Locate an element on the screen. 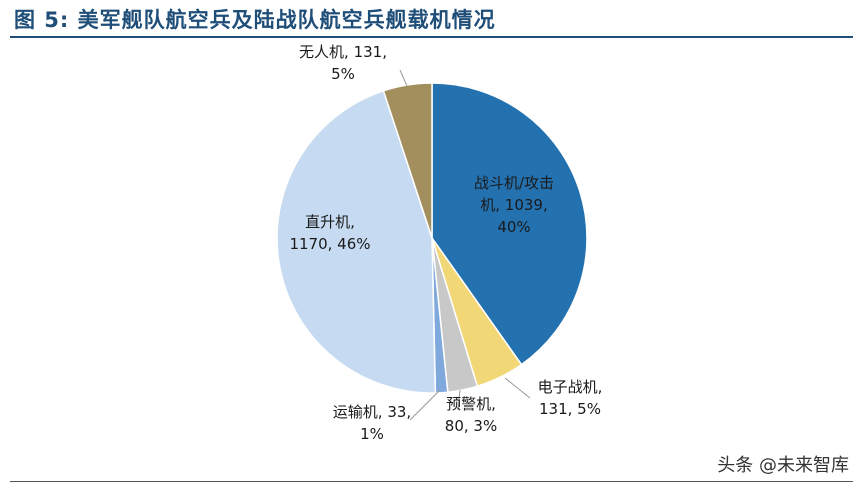 This screenshot has height=488, width=863. slice-label-1: 战斗机/攻击机, 1039, 40% is located at coordinates (514, 205).